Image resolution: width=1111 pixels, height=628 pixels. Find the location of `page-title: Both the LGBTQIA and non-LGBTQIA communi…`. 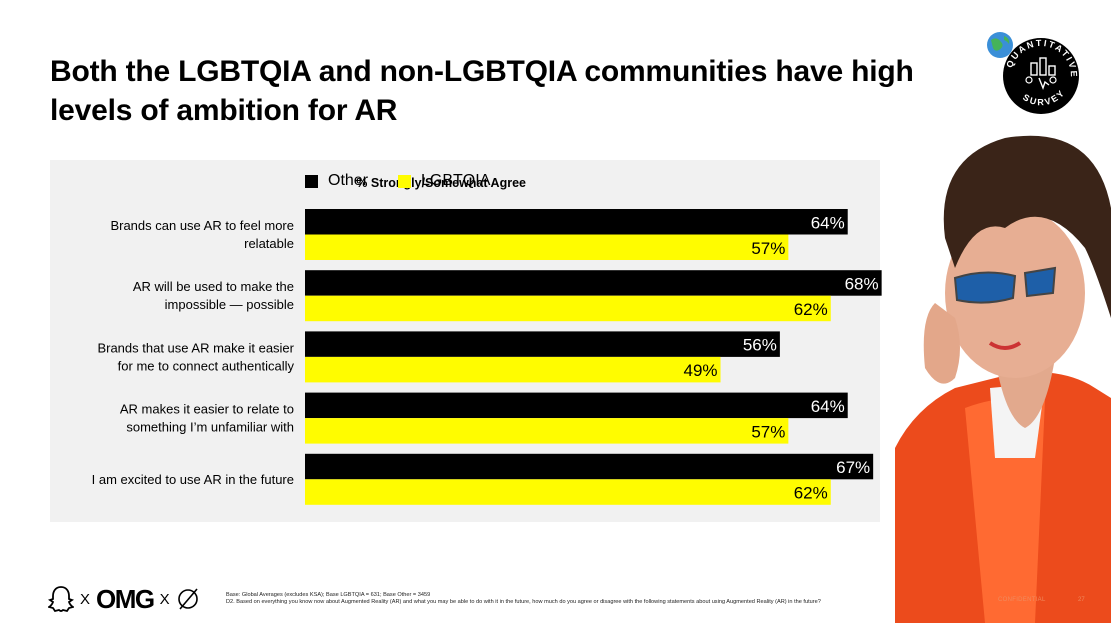

page-title: Both the LGBTQIA and non-LGBTQIA communi… is located at coordinates (482, 91).